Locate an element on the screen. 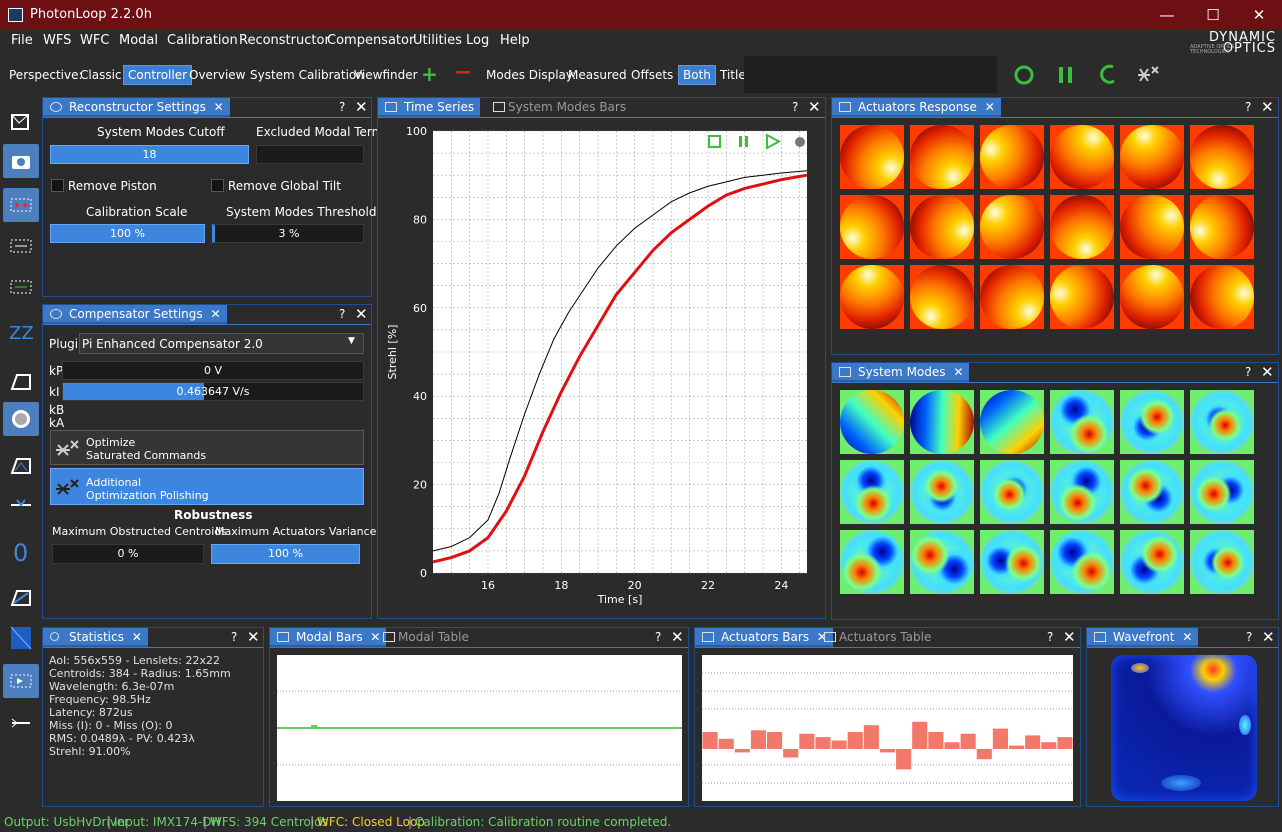  tilt-icon is located at coordinates (21, 505).